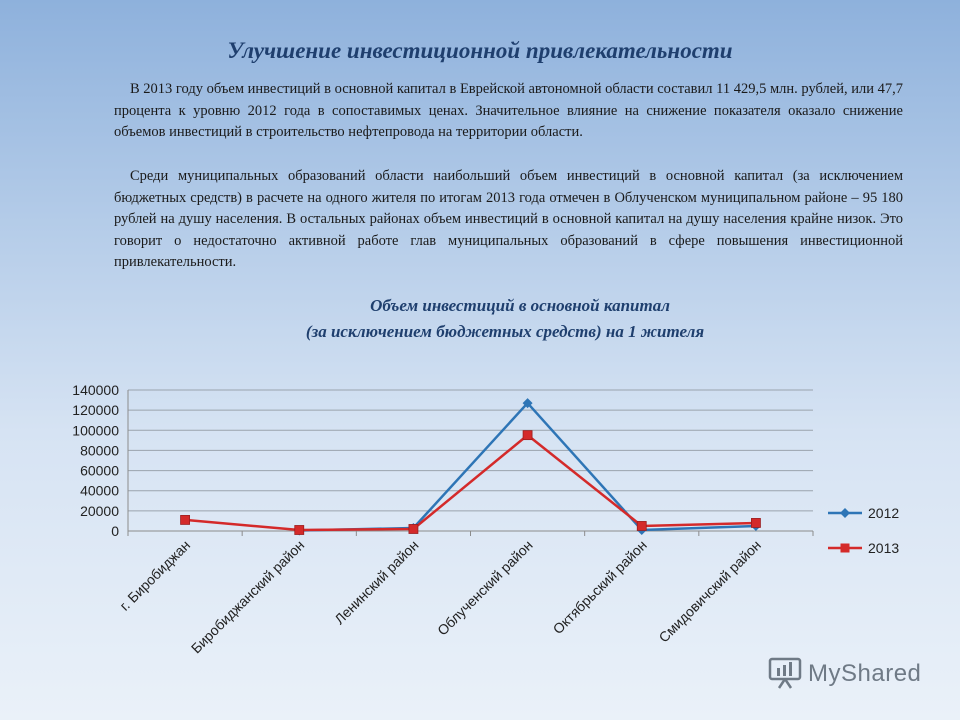 The image size is (960, 720). Describe the element at coordinates (600, 587) in the screenshot. I see `x-tick-label: Октябрьский район` at that location.